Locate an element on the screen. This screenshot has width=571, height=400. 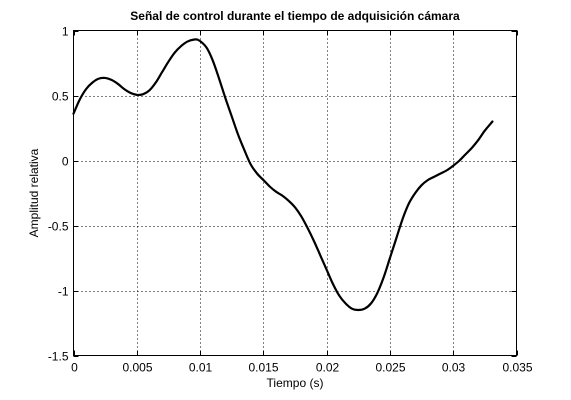
x-axis-label: Tiempo (s) is located at coordinates (295, 383).